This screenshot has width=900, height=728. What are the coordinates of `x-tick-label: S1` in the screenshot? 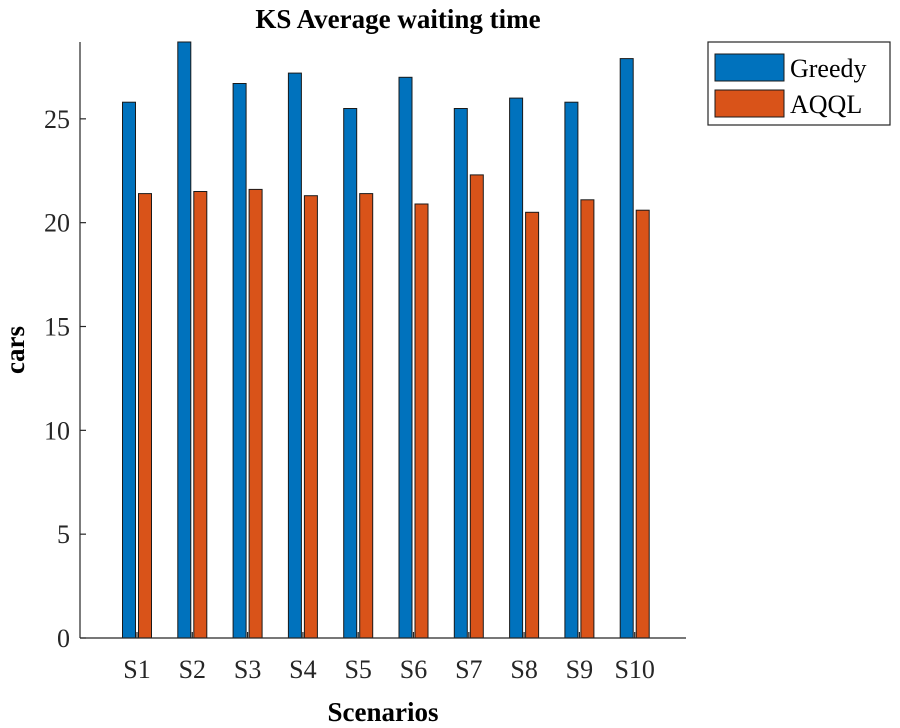 It's located at (136, 669).